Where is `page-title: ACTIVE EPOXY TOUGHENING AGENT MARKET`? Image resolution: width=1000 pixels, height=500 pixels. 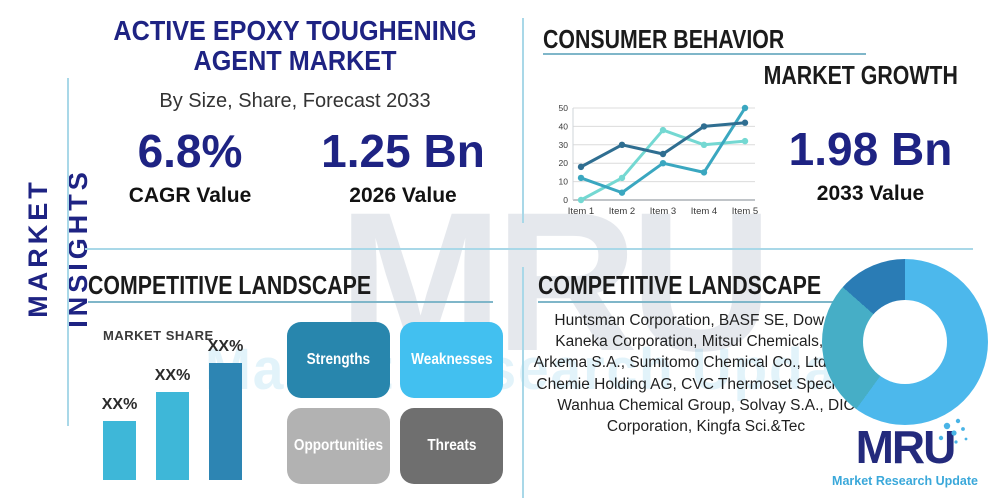 page-title: ACTIVE EPOXY TOUGHENING AGENT MARKET is located at coordinates (295, 45).